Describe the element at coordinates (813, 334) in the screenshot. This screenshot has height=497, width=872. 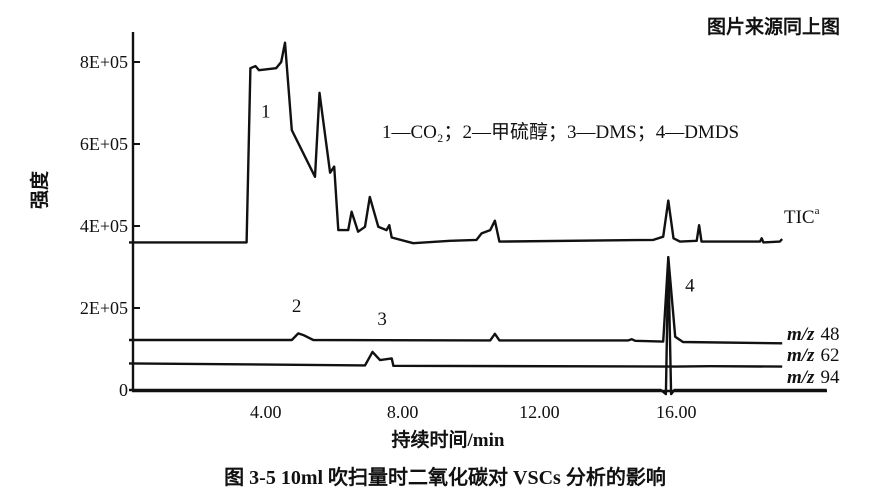
I see `series-label-mz48: m/z 48` at that location.